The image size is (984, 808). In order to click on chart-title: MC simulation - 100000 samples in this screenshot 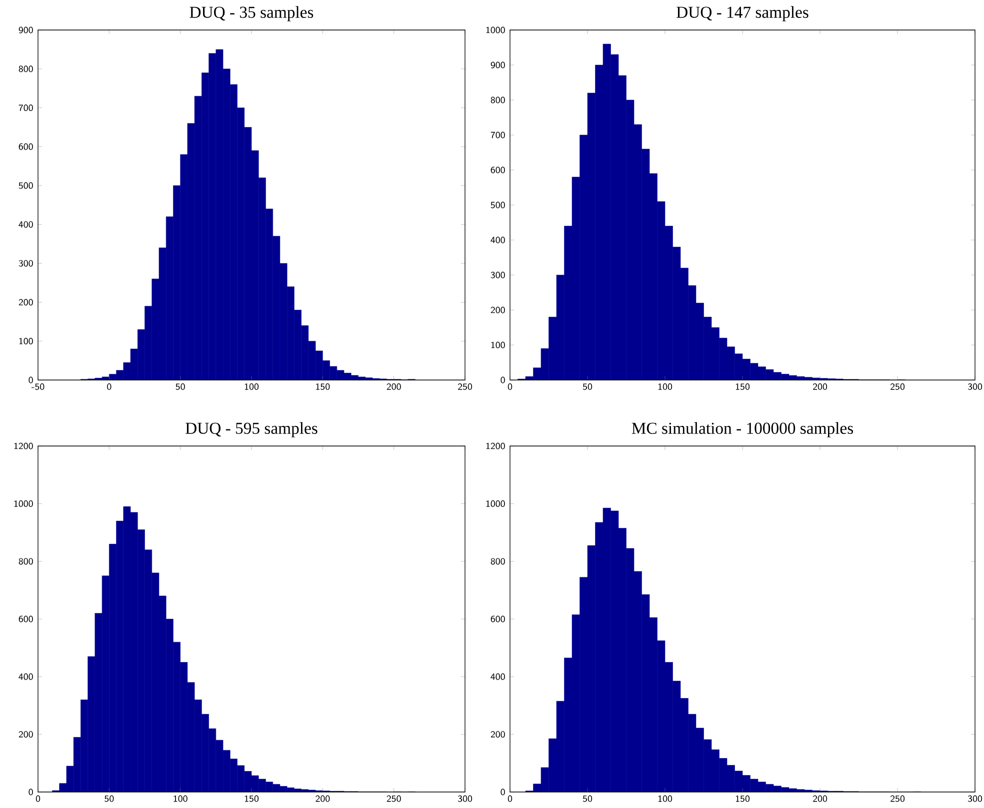, I will do `click(743, 430)`.